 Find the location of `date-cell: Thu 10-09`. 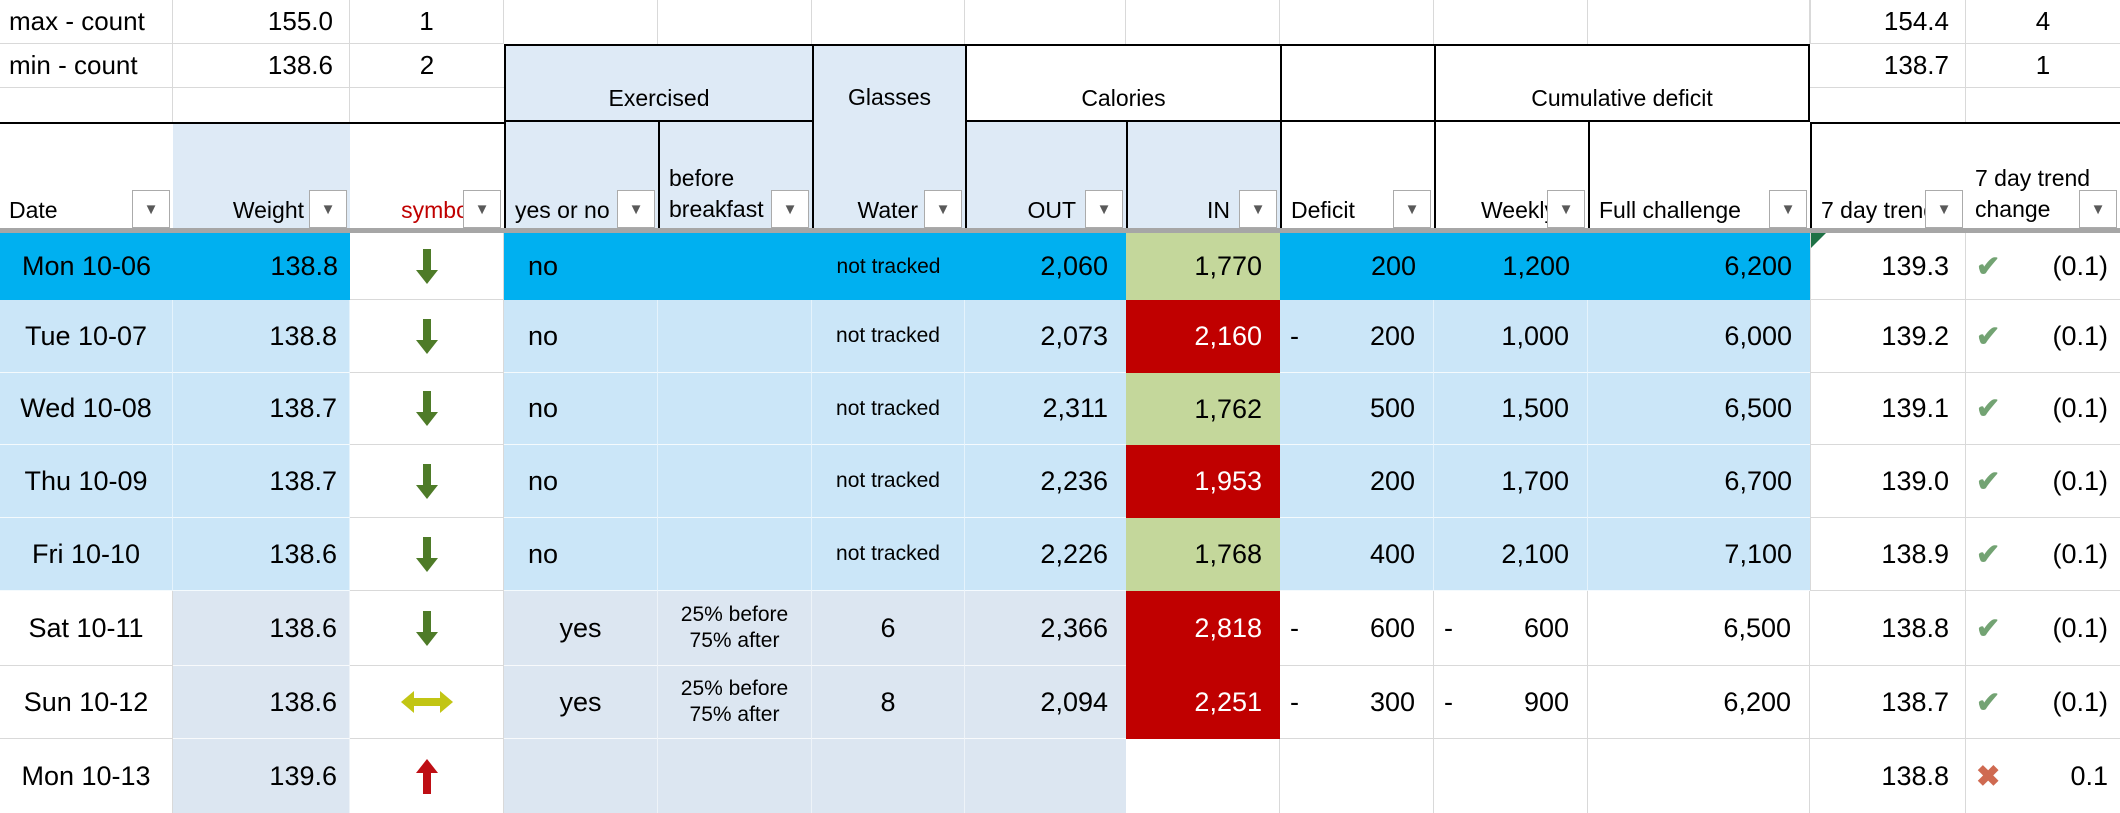

date-cell: Thu 10-09 is located at coordinates (86, 481).